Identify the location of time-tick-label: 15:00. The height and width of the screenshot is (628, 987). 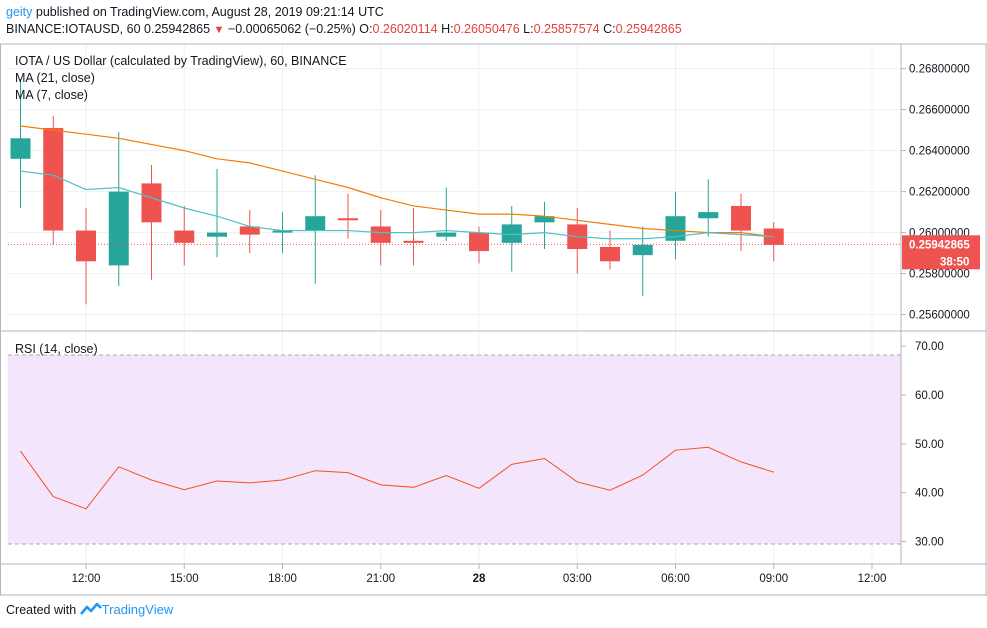
(184, 579).